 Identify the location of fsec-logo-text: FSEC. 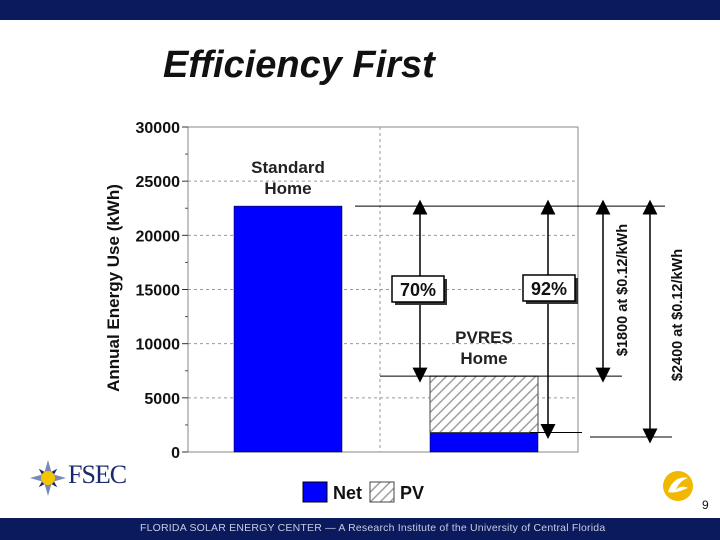
(97, 474).